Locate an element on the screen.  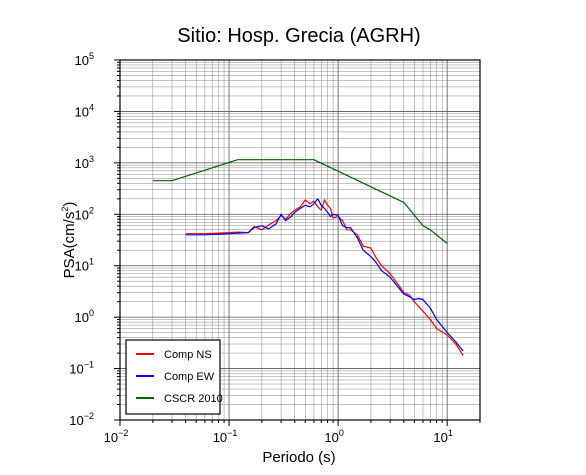
y-axis-label: PSA(cm/s2) is located at coordinates (69, 240).